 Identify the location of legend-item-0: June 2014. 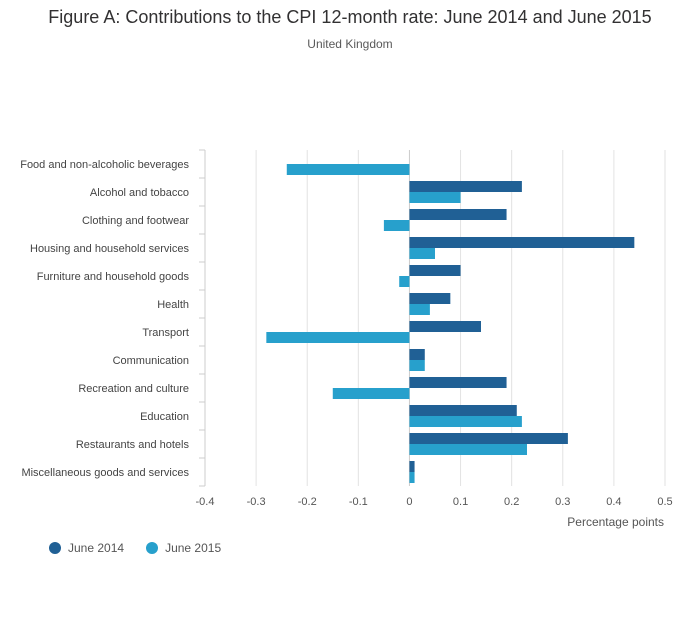
(86, 548).